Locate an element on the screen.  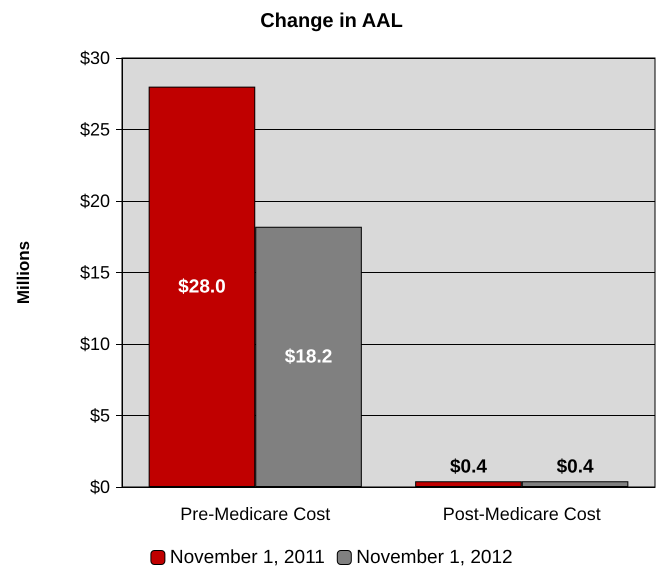
legend-label: November 1, 2012 is located at coordinates (434, 557).